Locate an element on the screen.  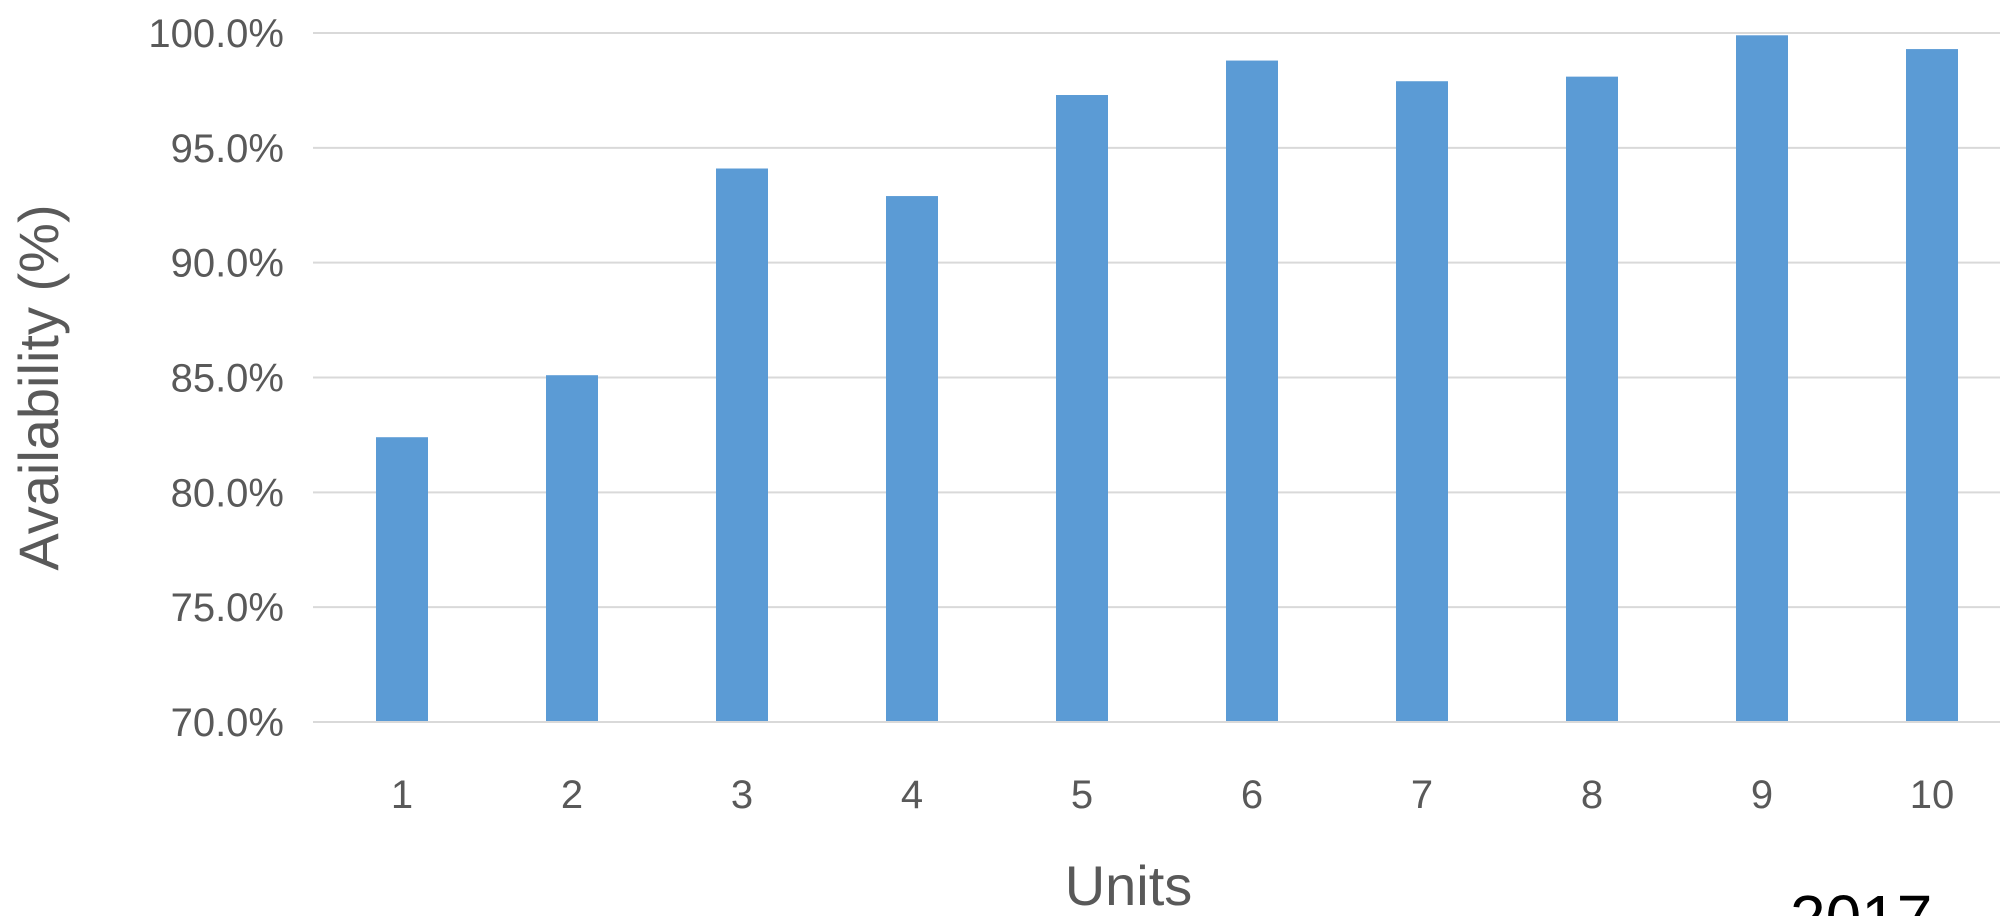
x-tick-label: 7 is located at coordinates (1422, 795).